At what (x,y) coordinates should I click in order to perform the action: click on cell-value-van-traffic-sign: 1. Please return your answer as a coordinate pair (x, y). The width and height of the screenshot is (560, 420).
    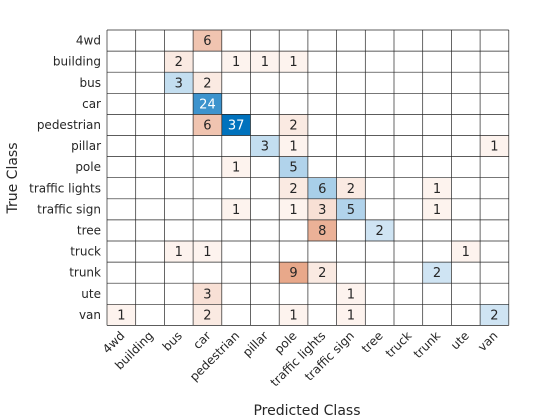
    Looking at the image, I should click on (351, 315).